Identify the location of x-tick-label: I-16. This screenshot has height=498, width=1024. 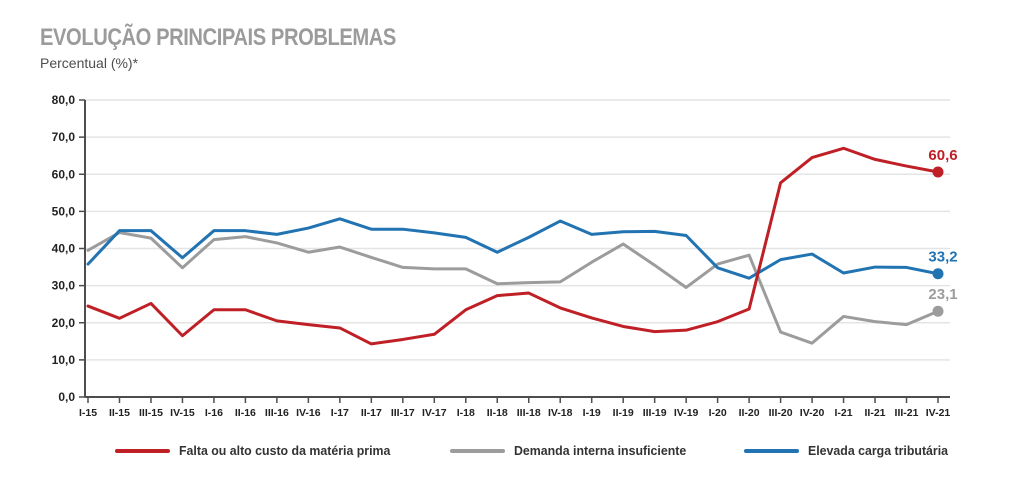
(214, 413).